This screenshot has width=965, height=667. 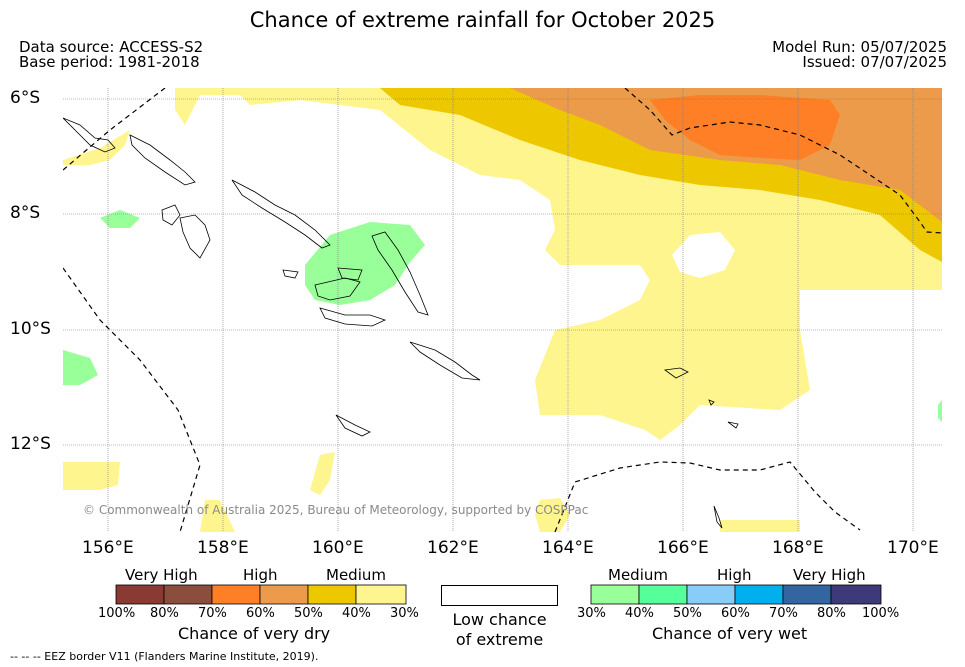 What do you see at coordinates (111, 47) in the screenshot?
I see `data-source: Data source: ACCESS-S2` at bounding box center [111, 47].